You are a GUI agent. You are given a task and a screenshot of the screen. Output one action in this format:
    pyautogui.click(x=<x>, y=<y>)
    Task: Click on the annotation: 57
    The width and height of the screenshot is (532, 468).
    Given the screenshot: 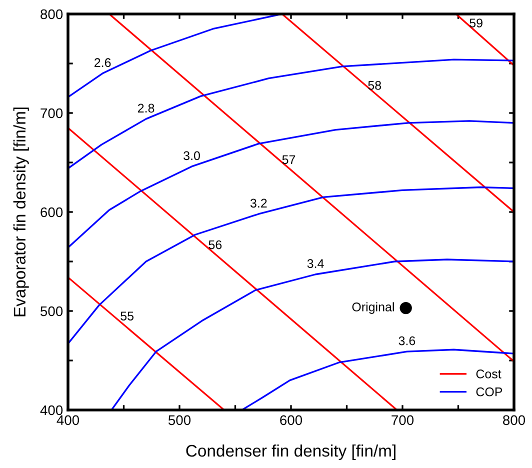 What is the action you would take?
    pyautogui.click(x=289, y=159)
    